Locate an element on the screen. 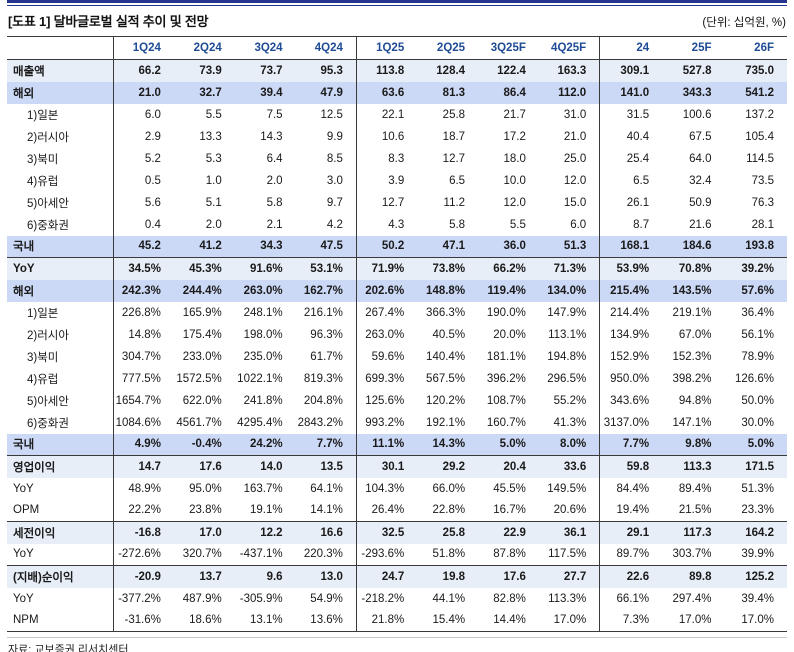  cell: 134.0% is located at coordinates (569, 290).